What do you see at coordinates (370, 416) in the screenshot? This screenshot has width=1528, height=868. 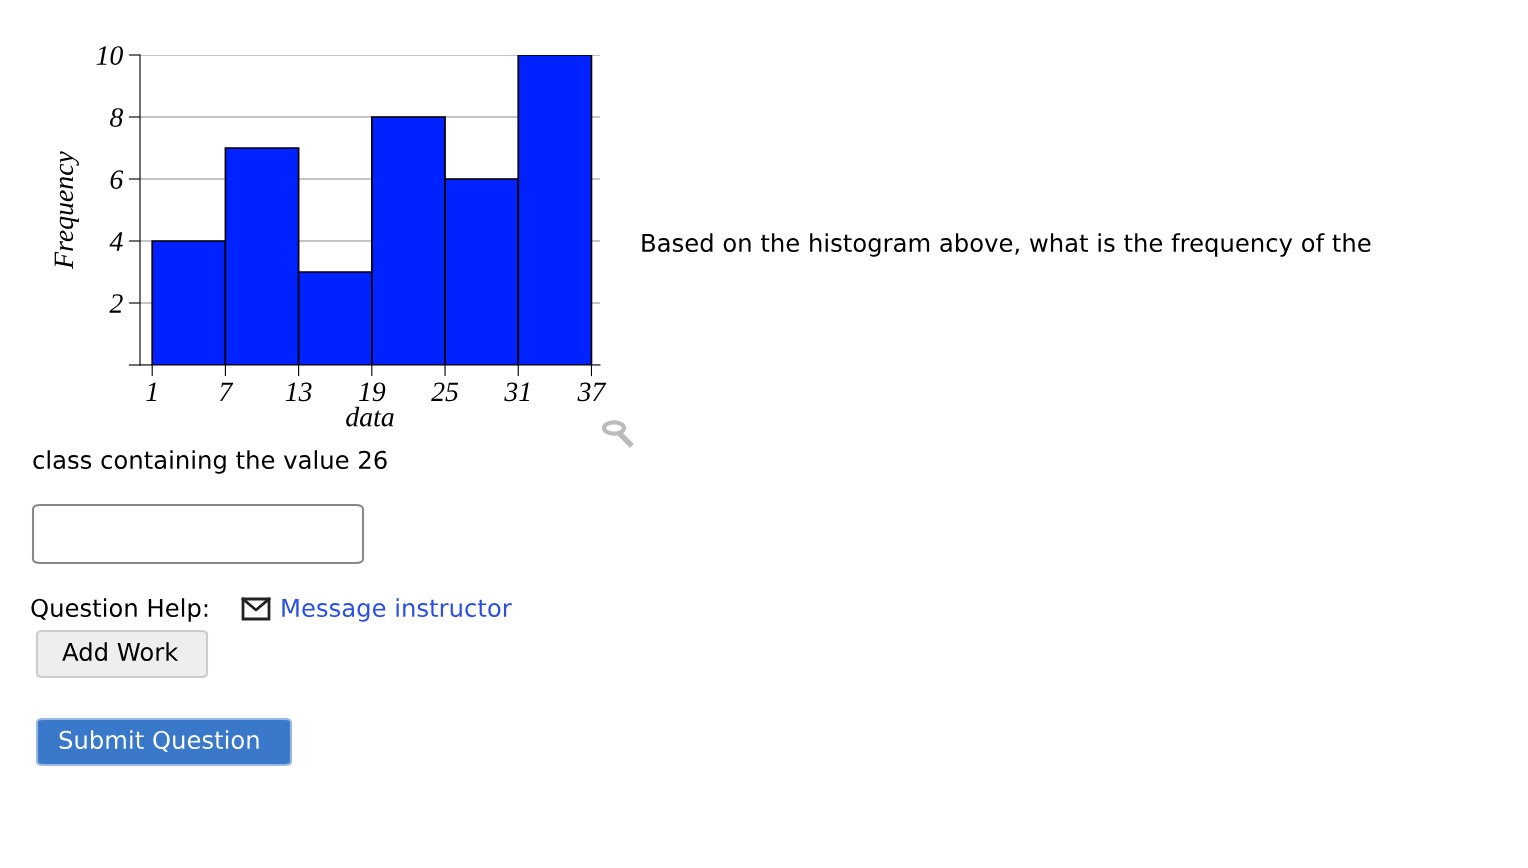 I see `x-axis-title: data` at bounding box center [370, 416].